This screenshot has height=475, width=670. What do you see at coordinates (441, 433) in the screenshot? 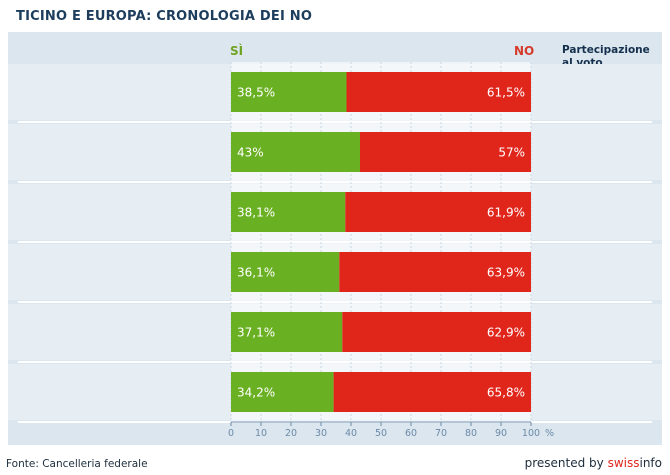
I see `x-tick-label: 70` at bounding box center [441, 433].